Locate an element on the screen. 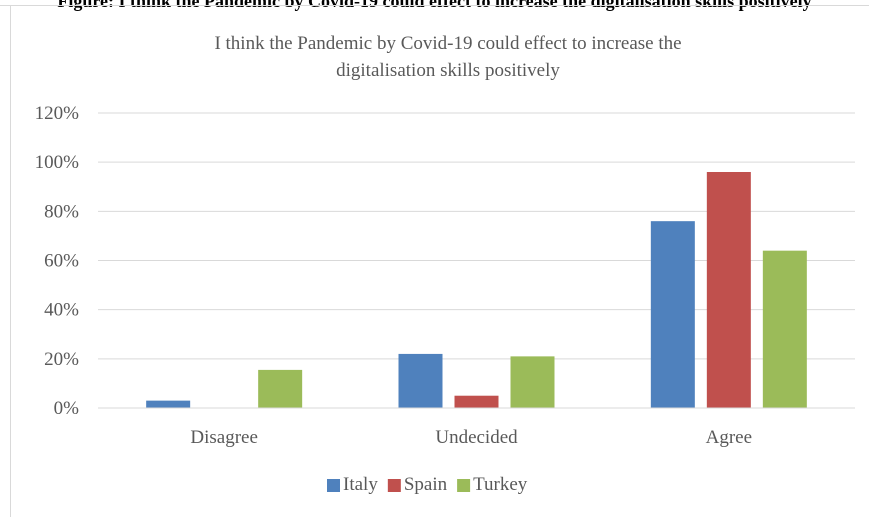  legend-label-spain: Spain is located at coordinates (426, 484).